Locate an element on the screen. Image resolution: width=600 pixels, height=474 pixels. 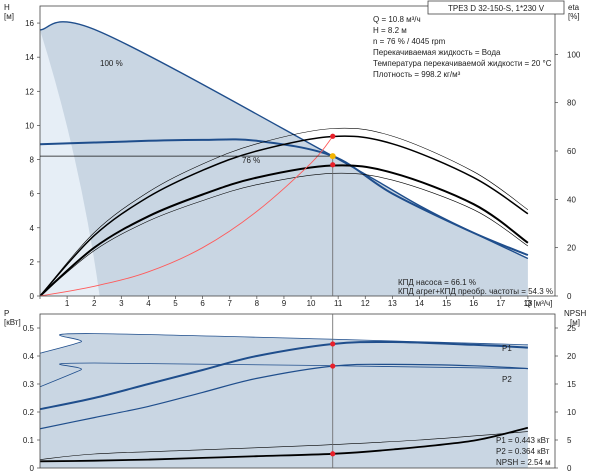
p-axis-unit: [кВт] is located at coordinates (12, 322).